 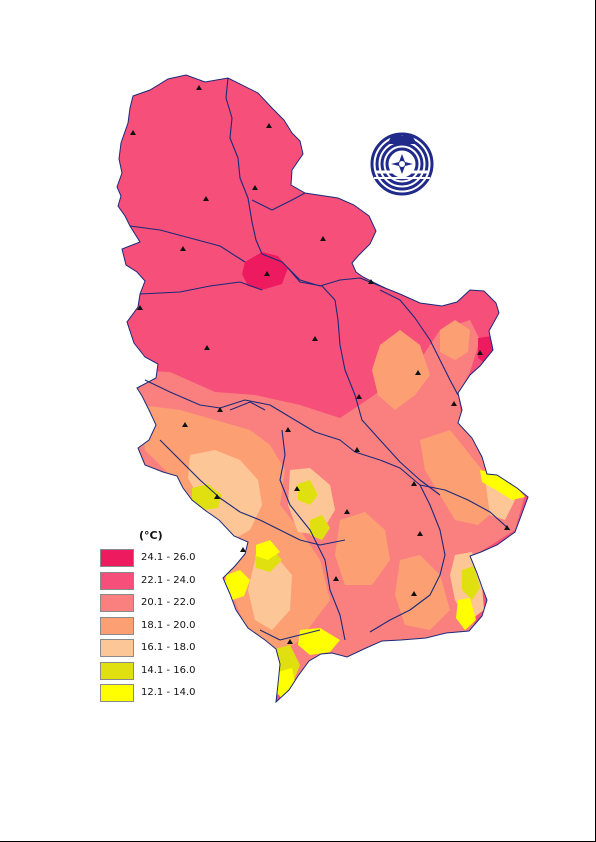 I want to click on legend-item: 16.1 - 18.0, so click(x=170, y=649).